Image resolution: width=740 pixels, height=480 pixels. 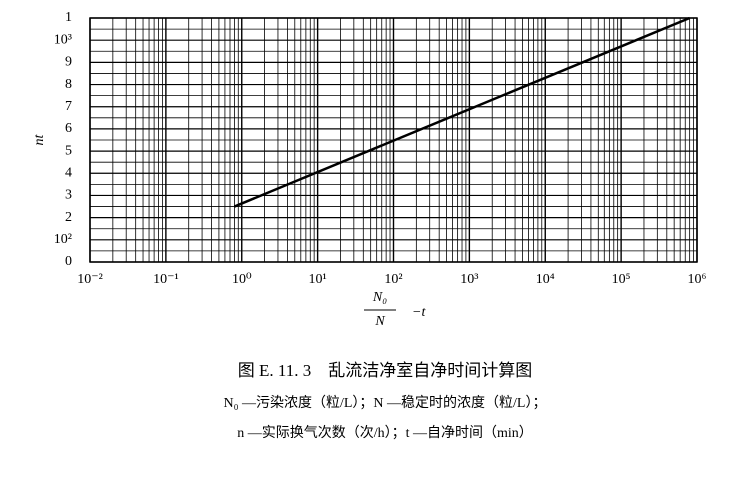 What do you see at coordinates (68, 84) in the screenshot?
I see `y-tick-label: 8` at bounding box center [68, 84].